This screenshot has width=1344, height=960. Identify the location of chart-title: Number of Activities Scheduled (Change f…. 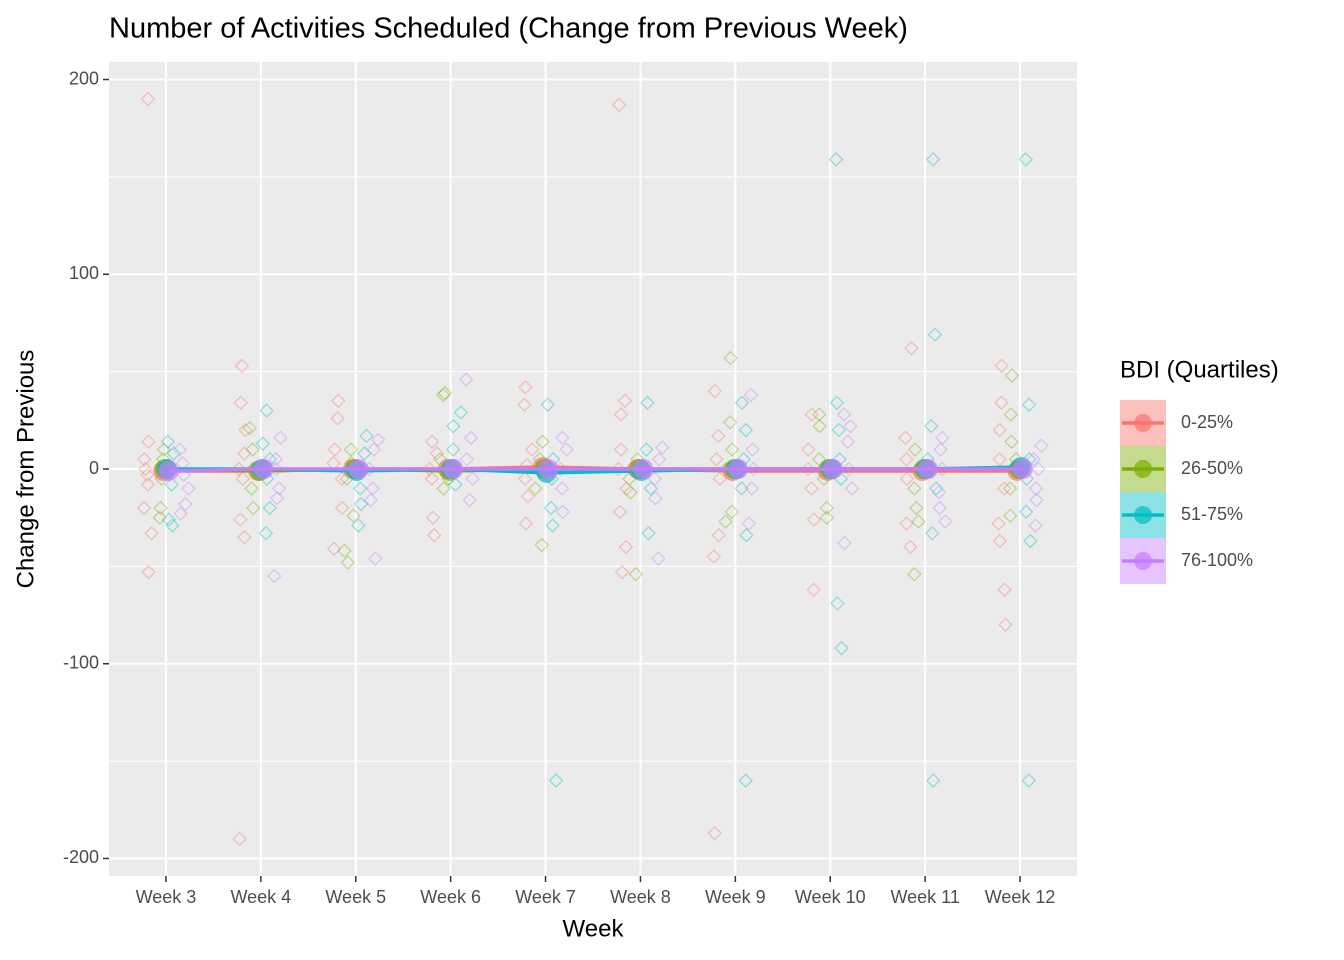
(508, 29).